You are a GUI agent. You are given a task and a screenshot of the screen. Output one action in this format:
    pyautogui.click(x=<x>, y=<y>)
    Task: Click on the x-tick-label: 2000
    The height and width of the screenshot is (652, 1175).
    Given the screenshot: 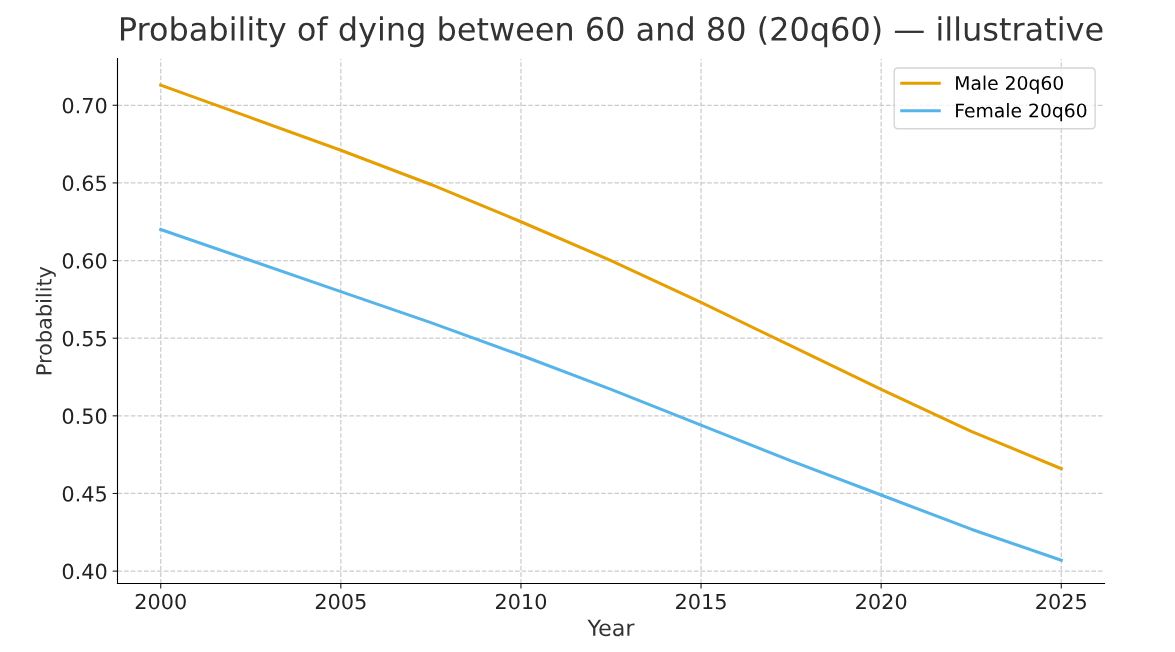 What is the action you would take?
    pyautogui.click(x=160, y=601)
    